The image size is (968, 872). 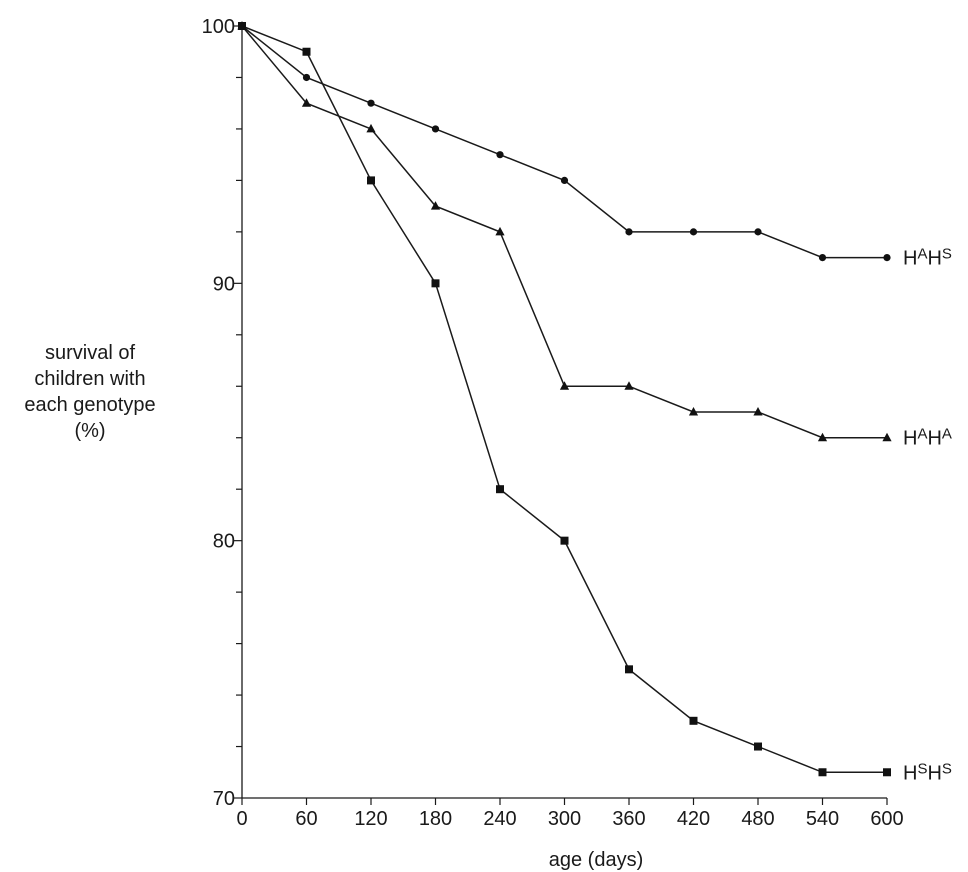 I want to click on x-tick-label: 240, so click(x=499, y=819).